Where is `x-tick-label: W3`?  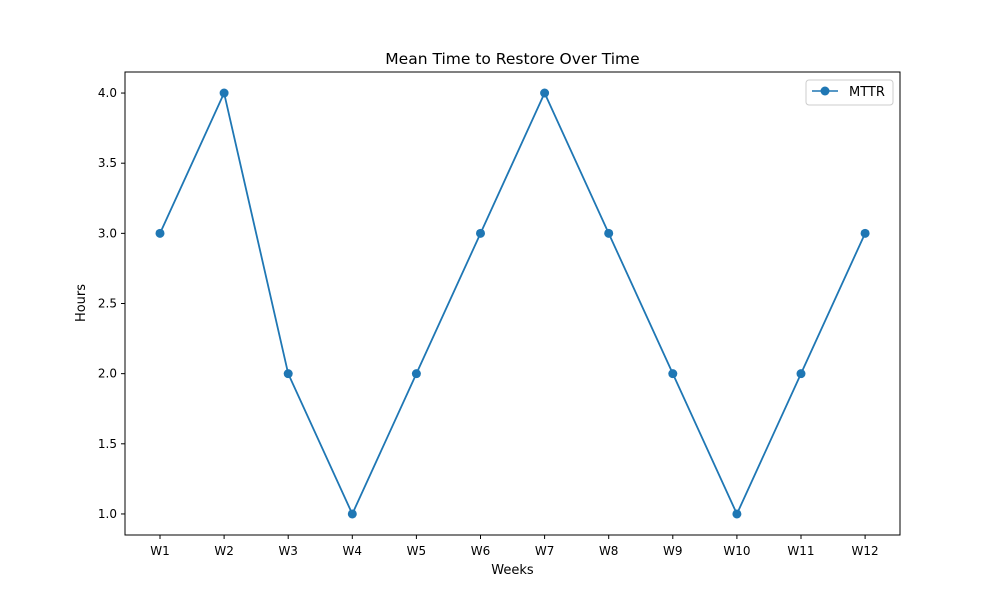
x-tick-label: W3 is located at coordinates (288, 551).